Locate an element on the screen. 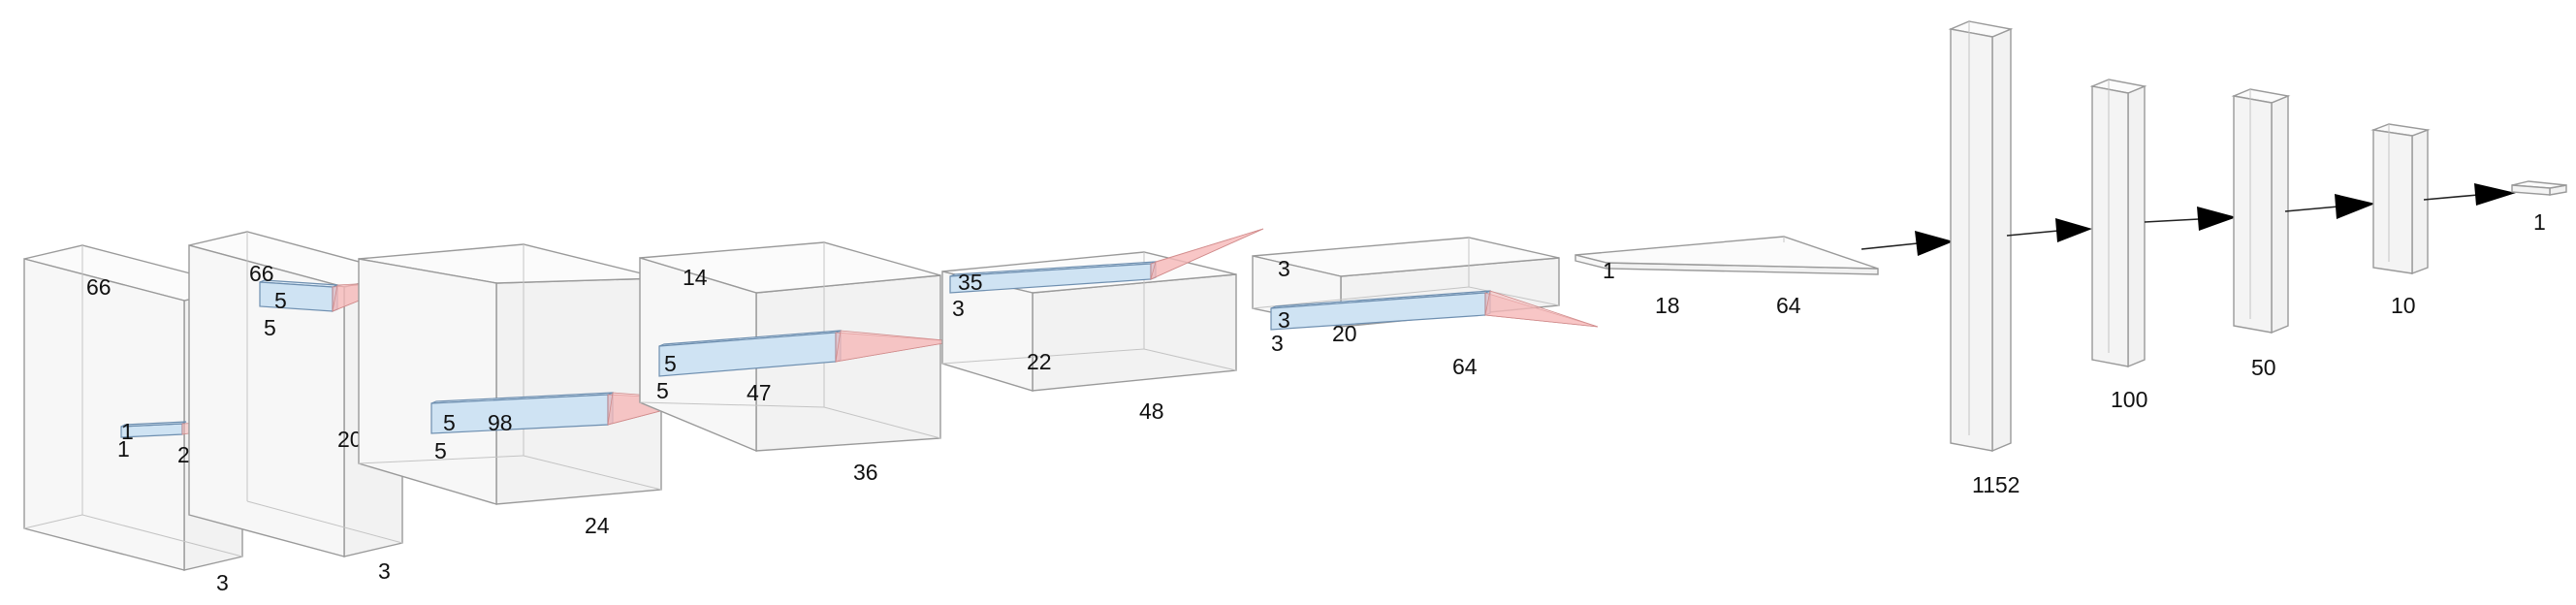  arrow-to-fc10 is located at coordinates (2329, 206).